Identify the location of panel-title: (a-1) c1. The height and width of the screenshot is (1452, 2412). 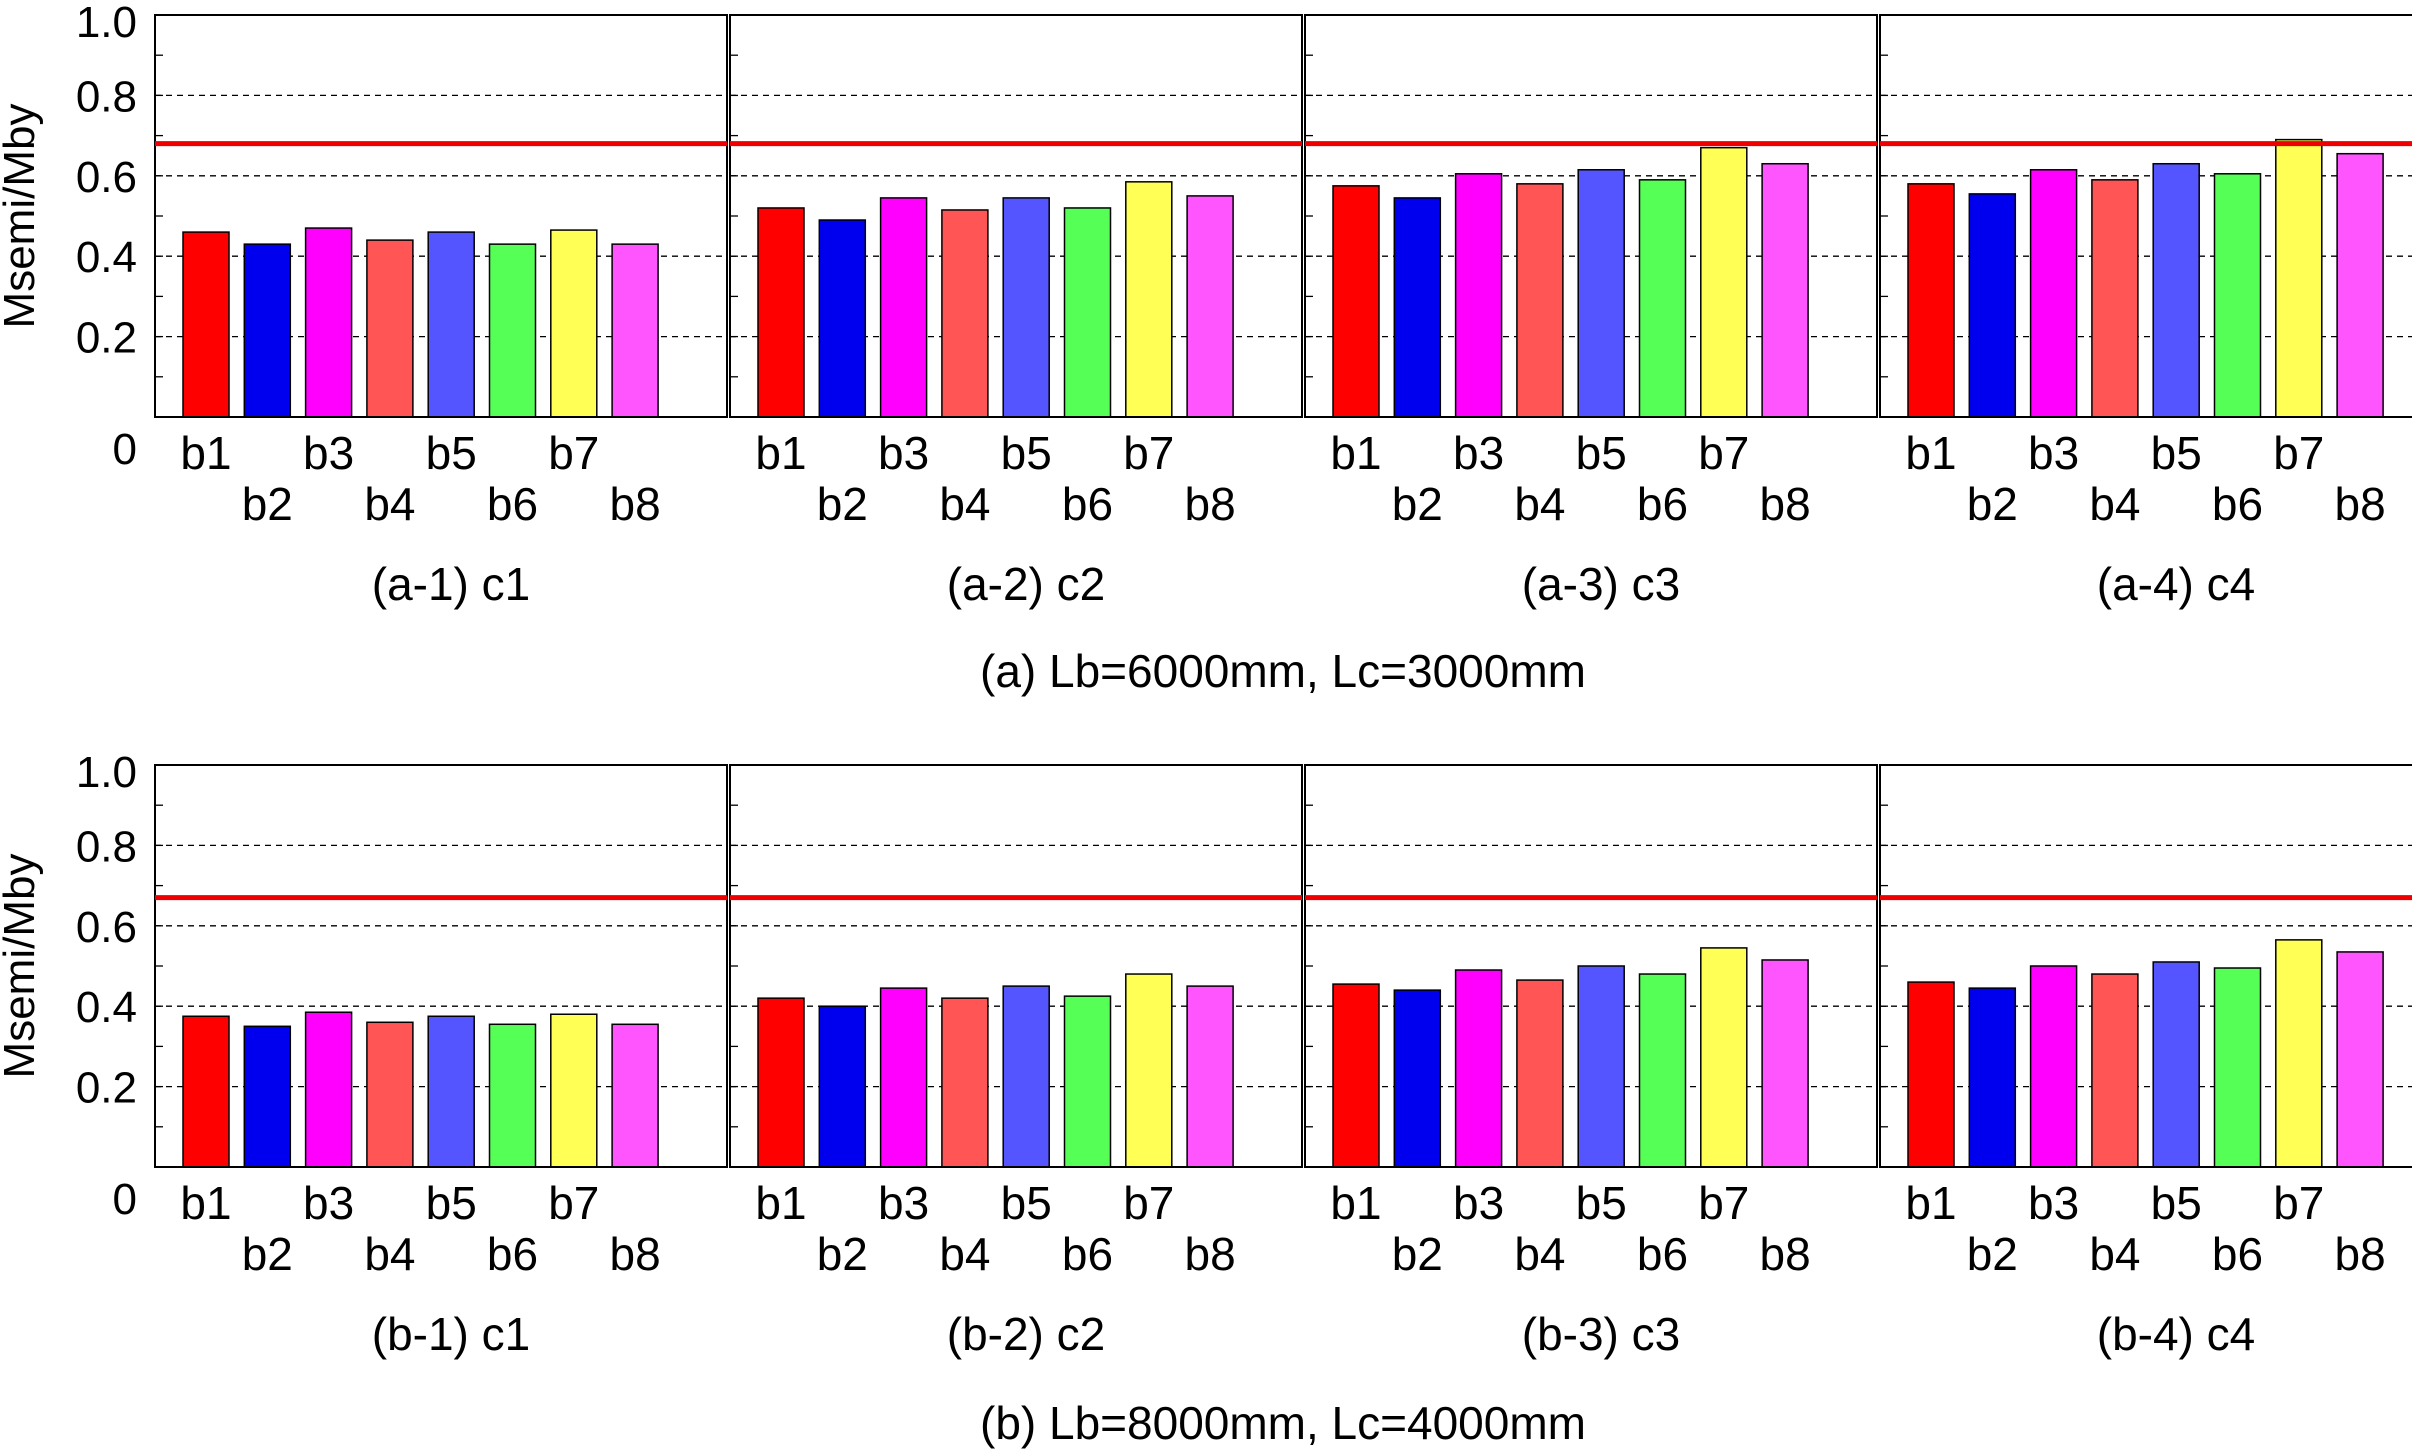
(451, 584).